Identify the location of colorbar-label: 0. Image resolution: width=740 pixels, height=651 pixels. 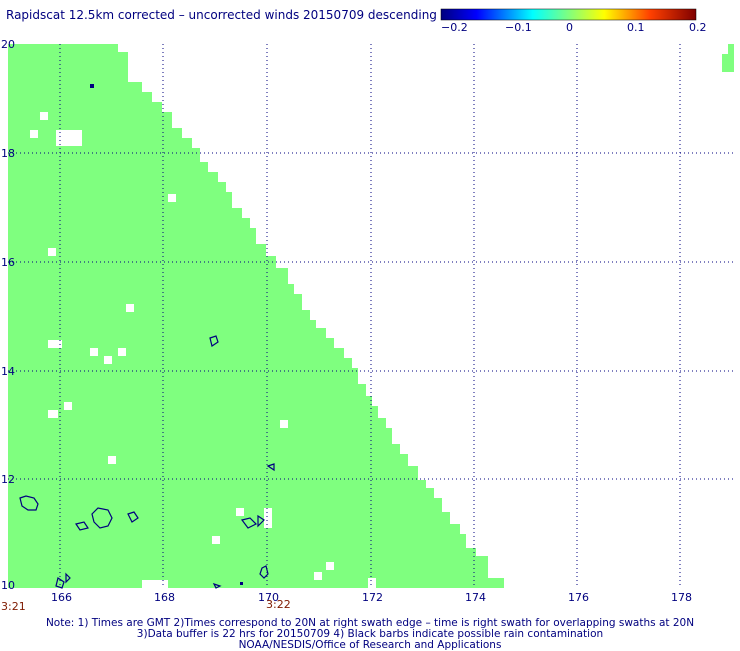
(569, 27).